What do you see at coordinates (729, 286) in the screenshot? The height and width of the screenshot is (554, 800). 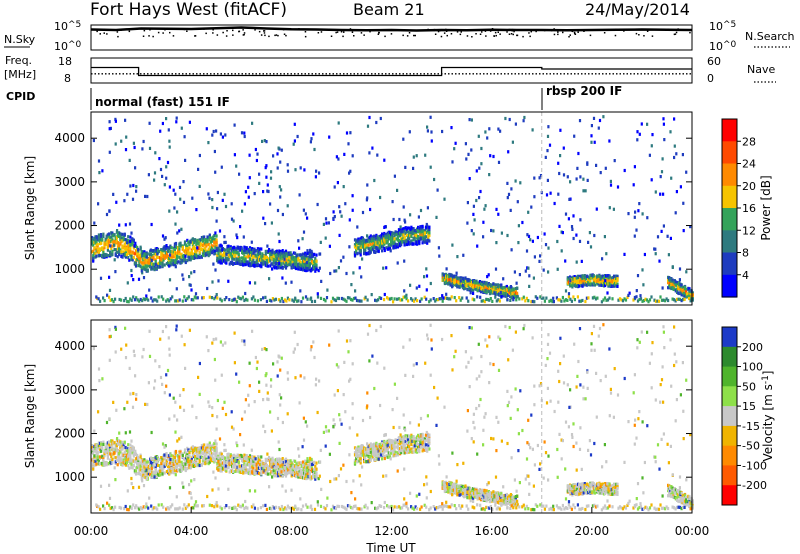 I see `colorbar-cell` at bounding box center [729, 286].